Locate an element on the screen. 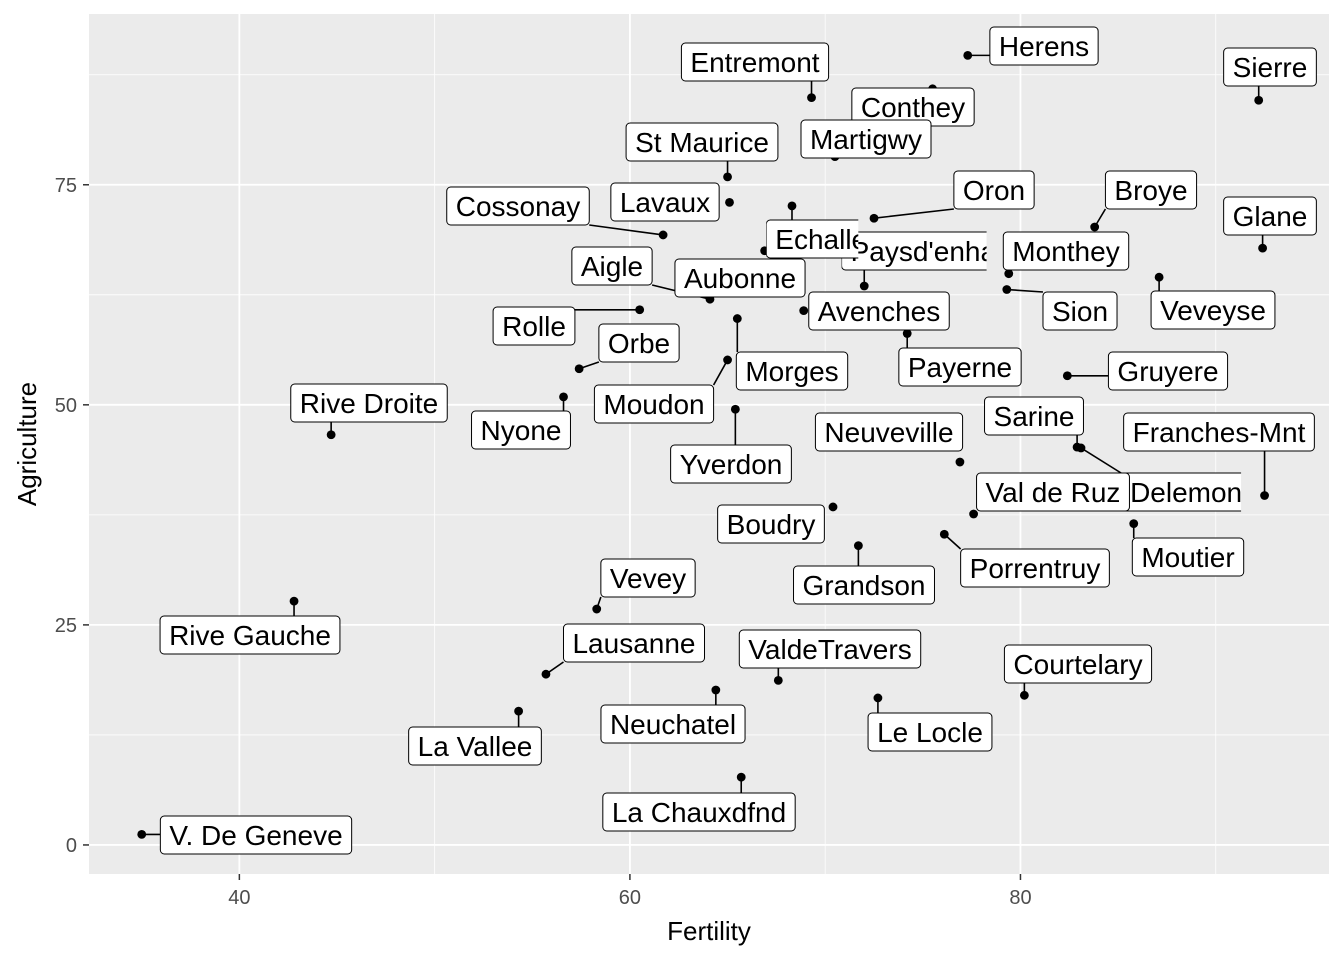  point-label: Echallens is located at coordinates (812, 239).